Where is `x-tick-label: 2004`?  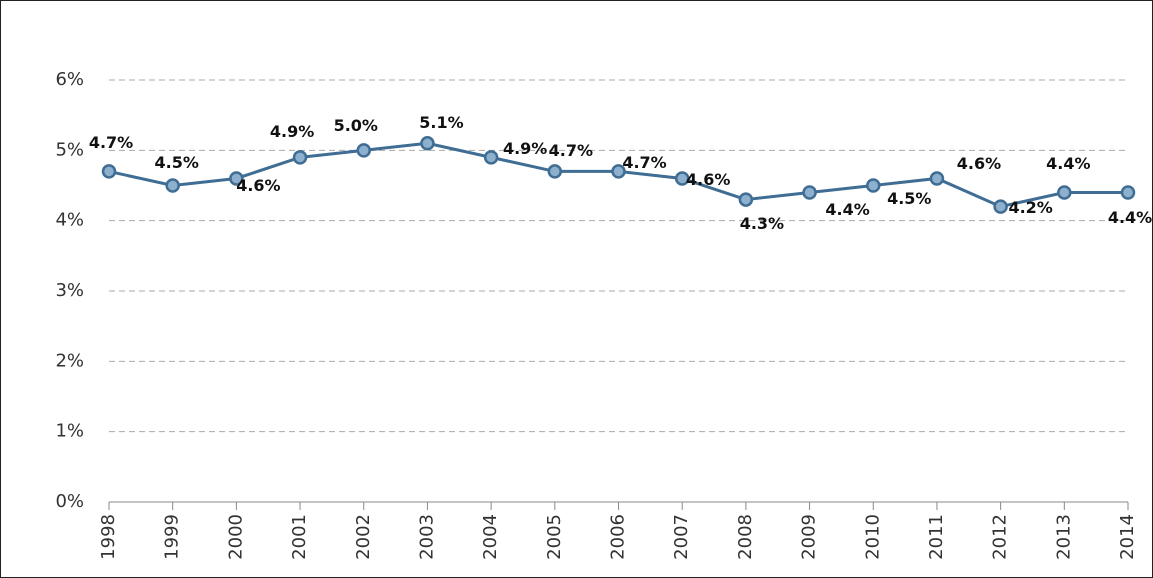
x-tick-label: 2004 is located at coordinates (490, 537).